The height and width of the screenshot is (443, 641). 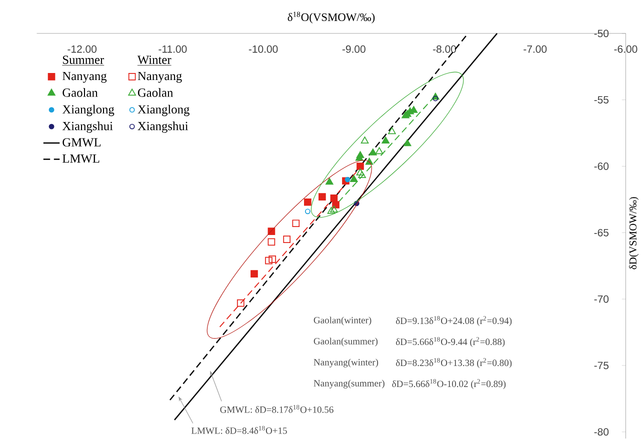 I want to click on annotation: LMWL: δD=8.4δ$^{18}$O+15, so click(x=239, y=430).